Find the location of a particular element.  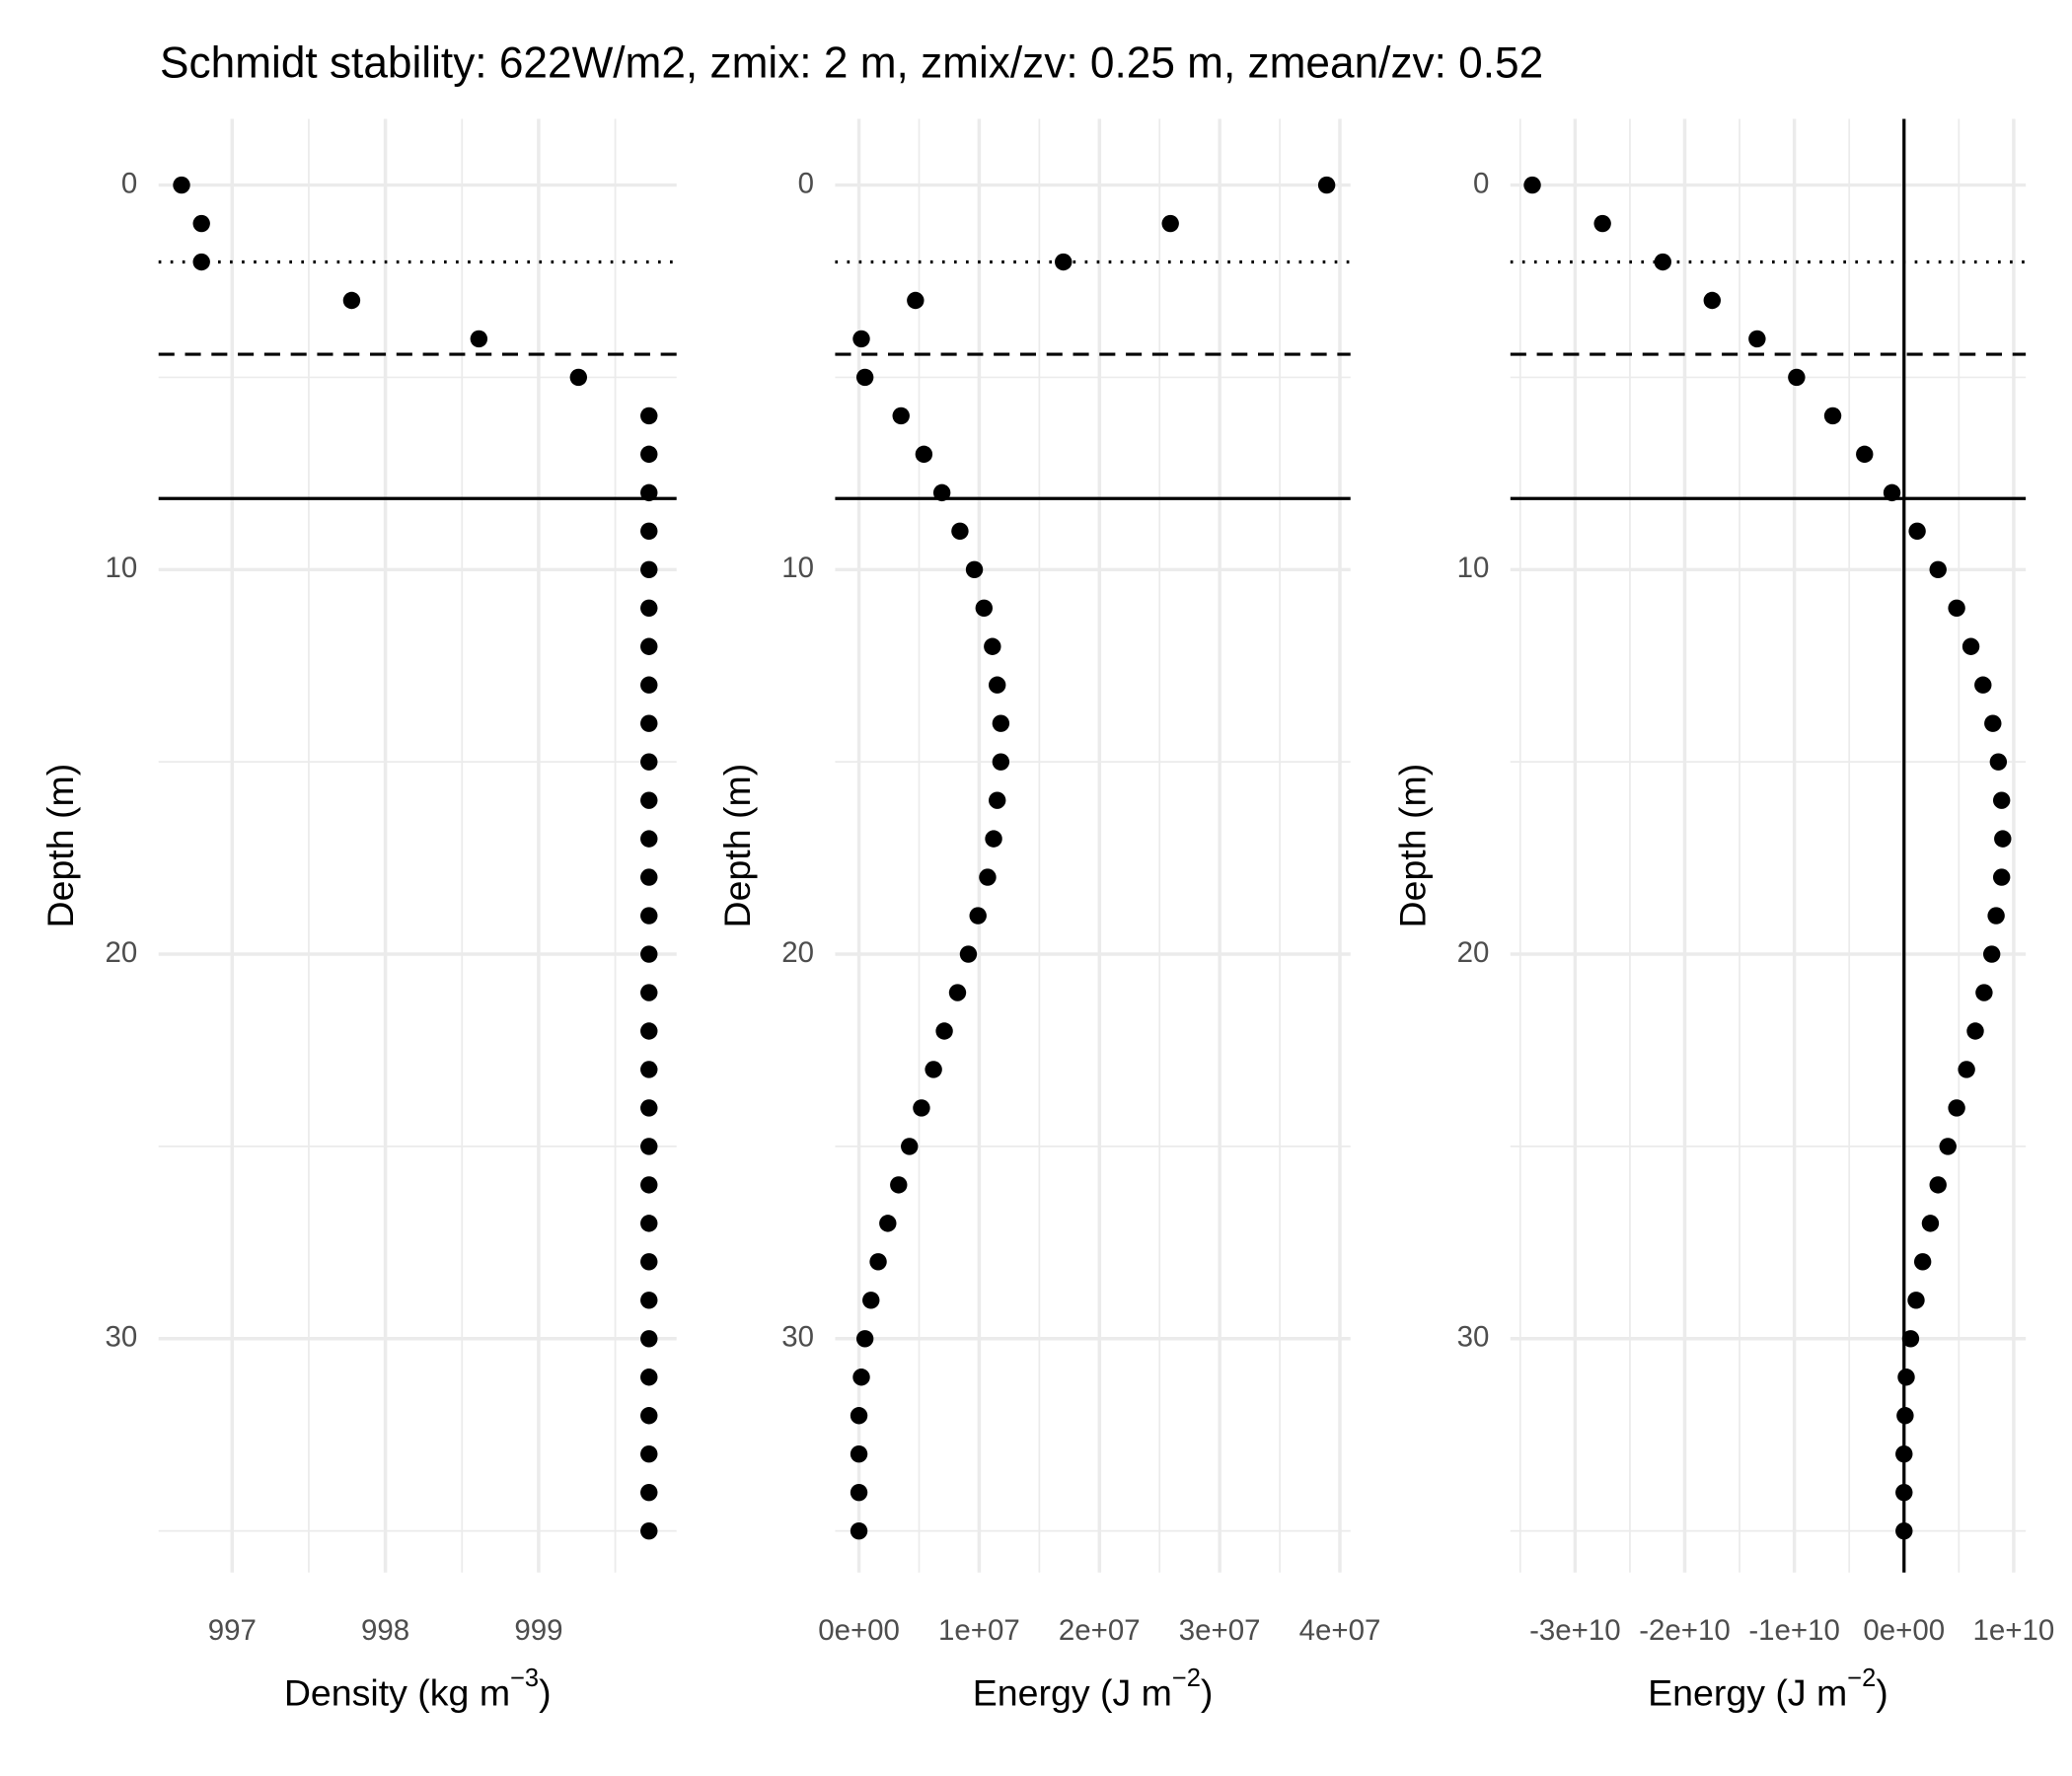

x-tick-label: 1e+10 is located at coordinates (2014, 1631).